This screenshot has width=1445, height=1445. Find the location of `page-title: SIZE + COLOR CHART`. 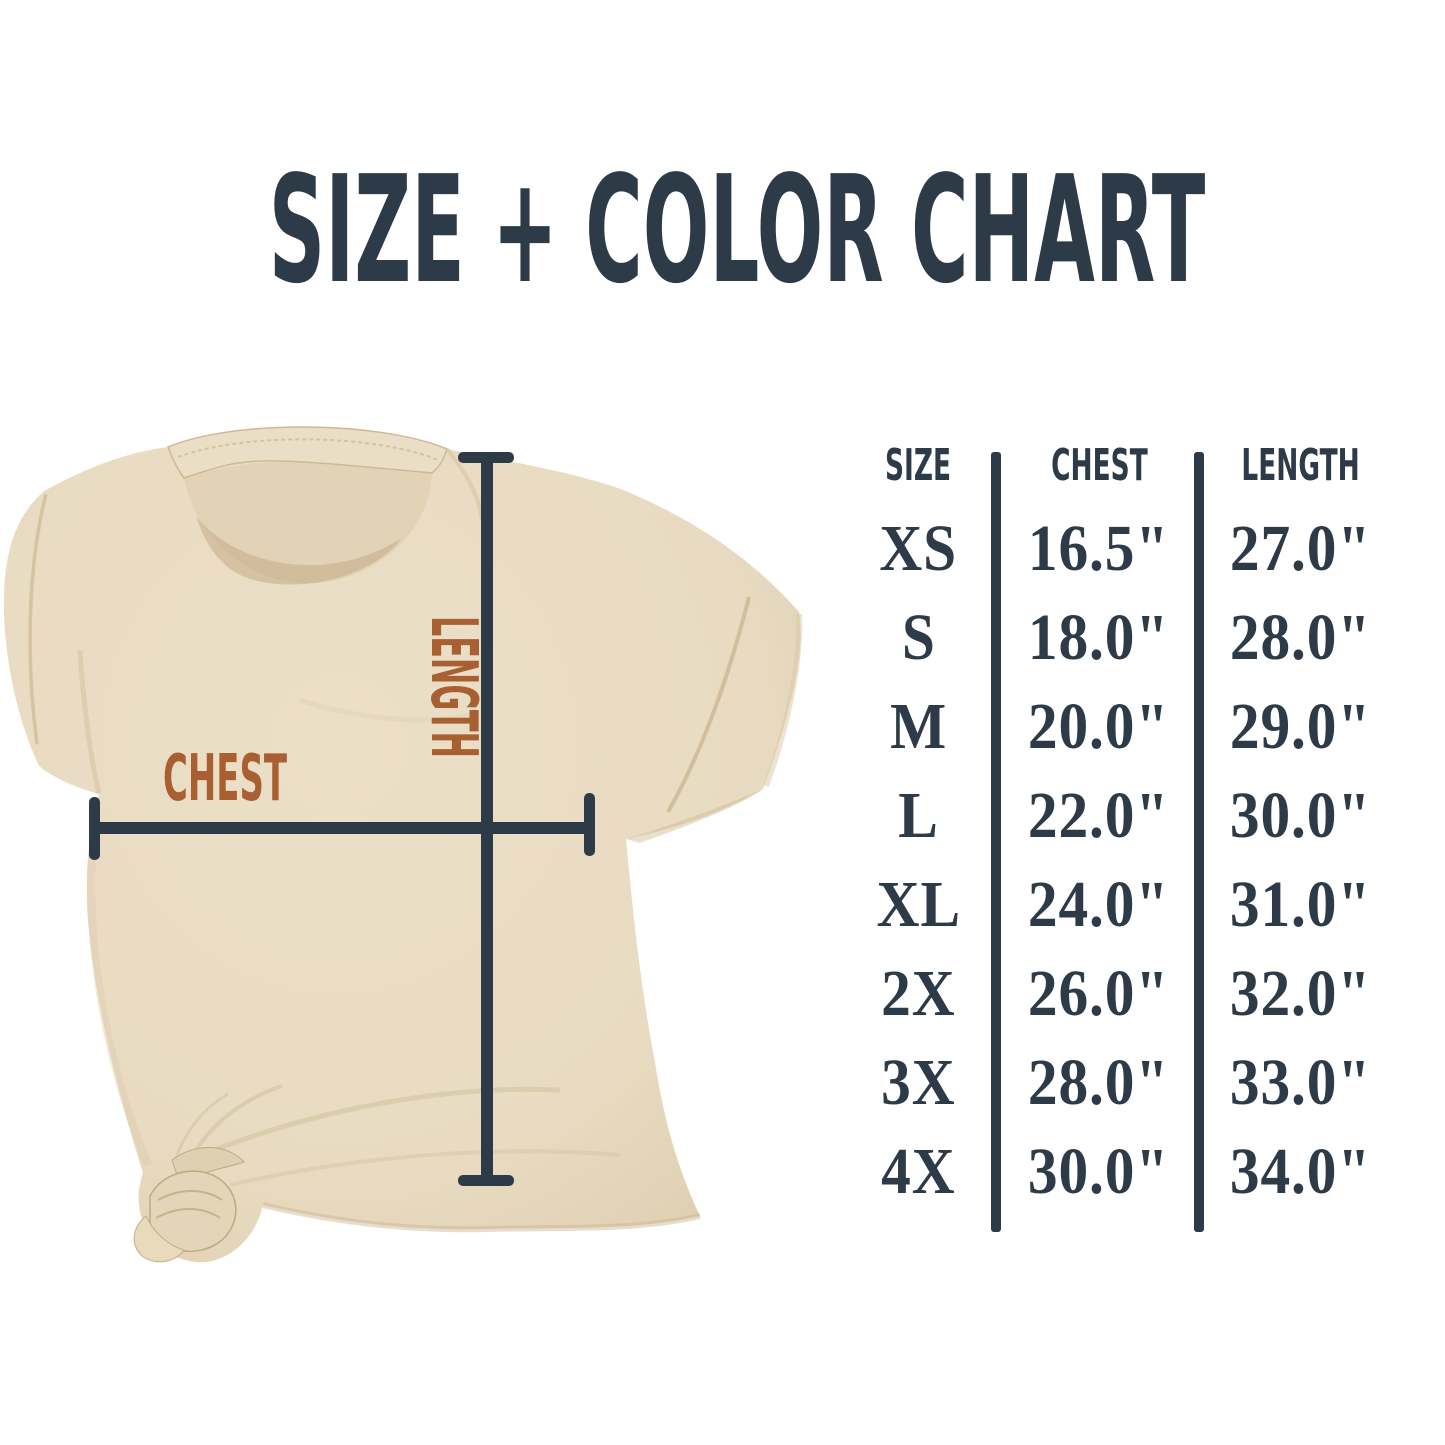

page-title: SIZE + COLOR CHART is located at coordinates (737, 230).